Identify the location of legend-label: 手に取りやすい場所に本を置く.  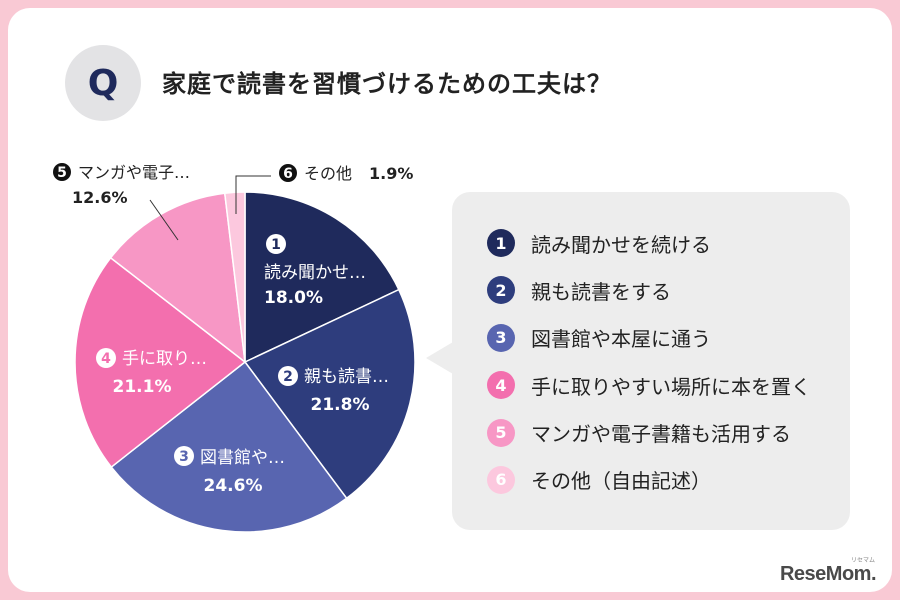
(671, 386).